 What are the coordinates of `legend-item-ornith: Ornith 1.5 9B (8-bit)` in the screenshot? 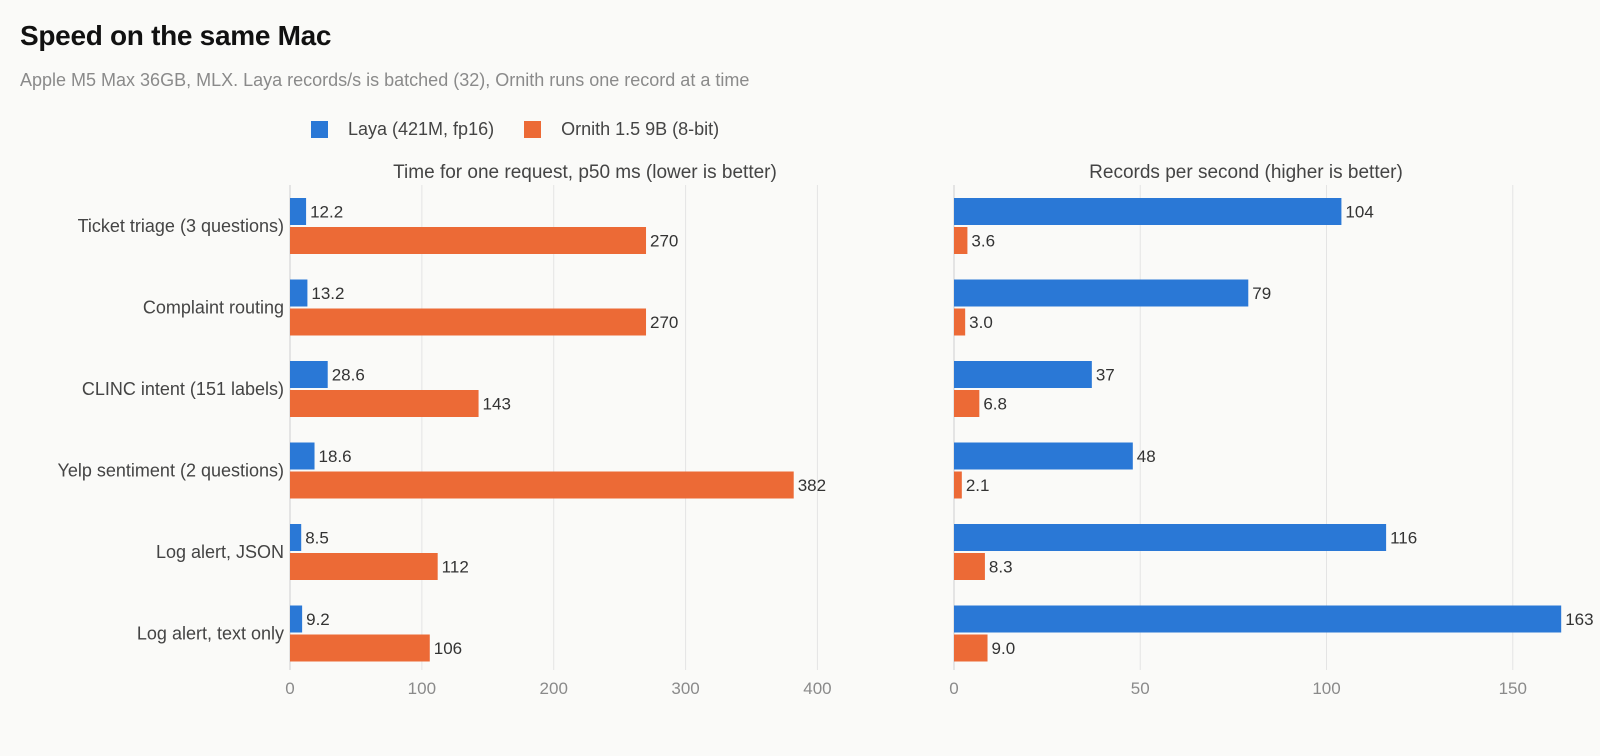 It's located at (621, 129).